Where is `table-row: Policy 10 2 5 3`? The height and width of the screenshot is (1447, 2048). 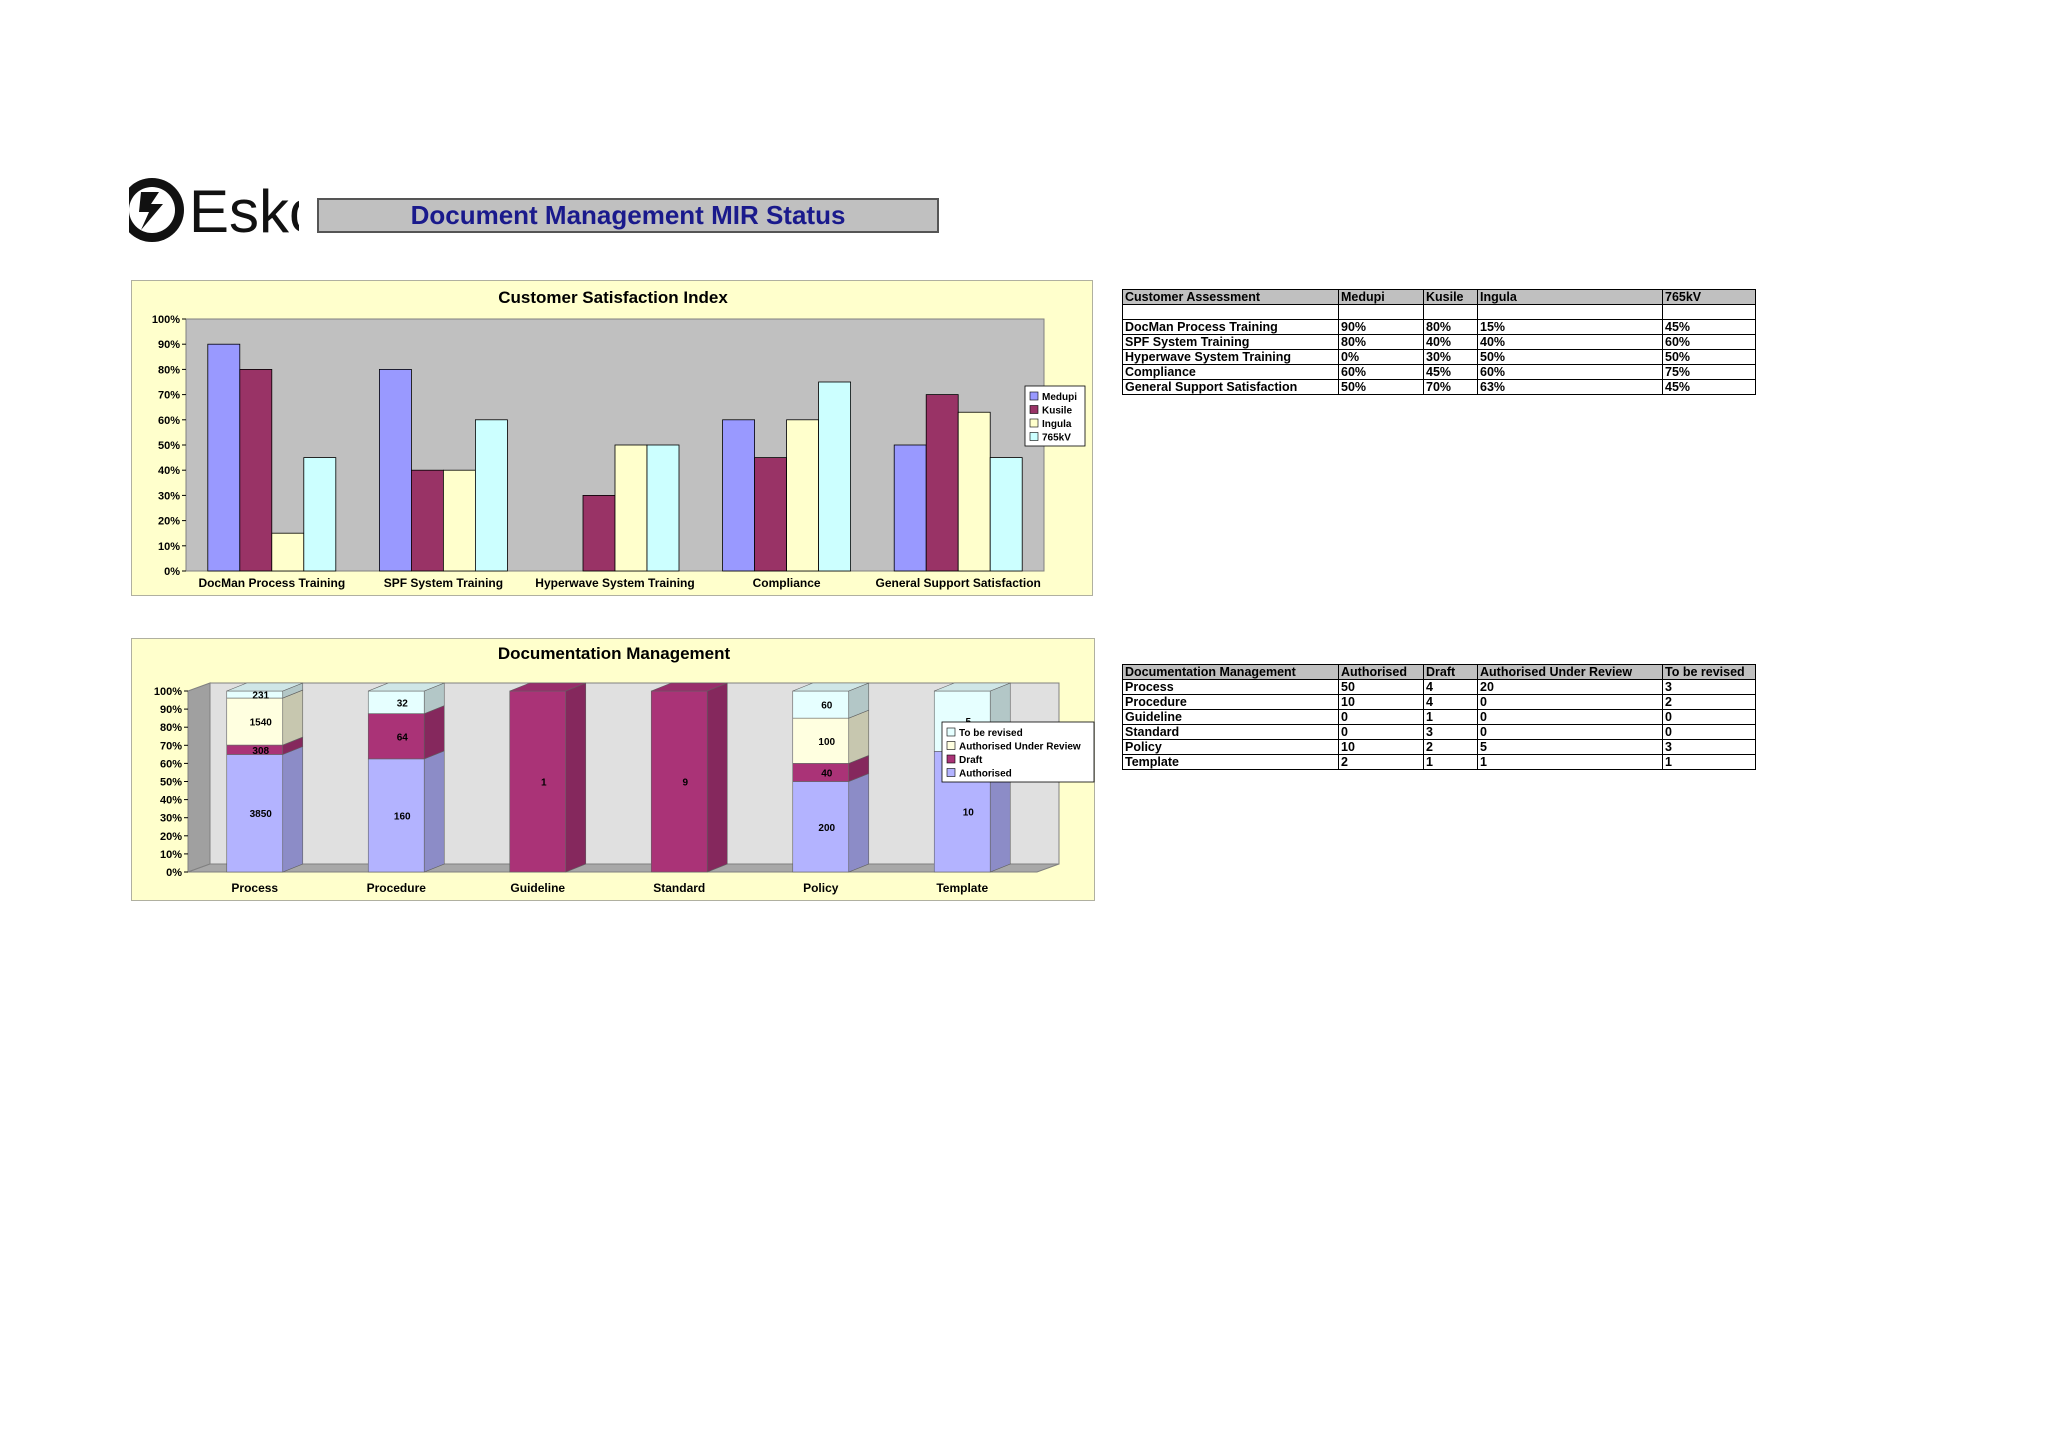
table-row: Policy 10 2 5 3 is located at coordinates (1439, 747).